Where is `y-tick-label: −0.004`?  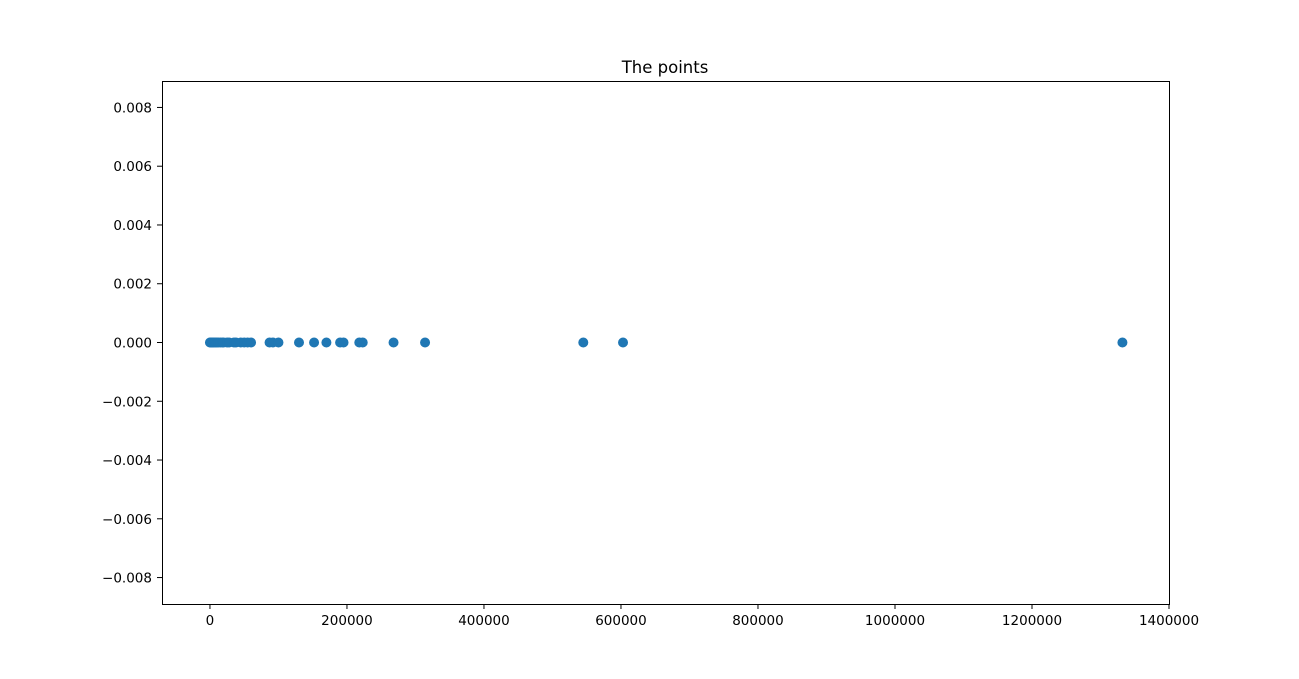 y-tick-label: −0.004 is located at coordinates (127, 461).